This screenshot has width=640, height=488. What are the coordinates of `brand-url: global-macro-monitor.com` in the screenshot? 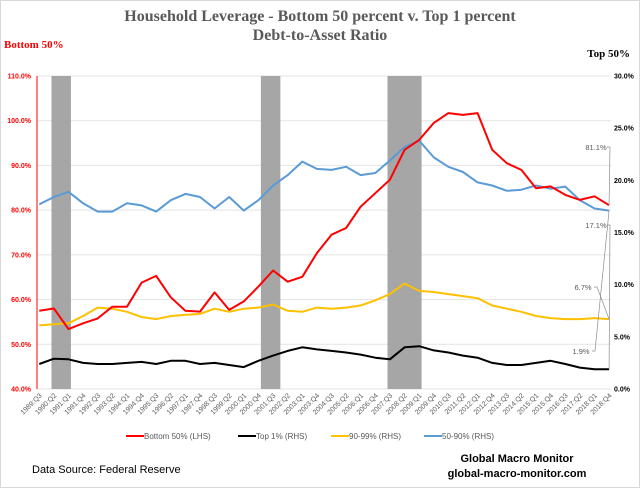 It's located at (517, 474).